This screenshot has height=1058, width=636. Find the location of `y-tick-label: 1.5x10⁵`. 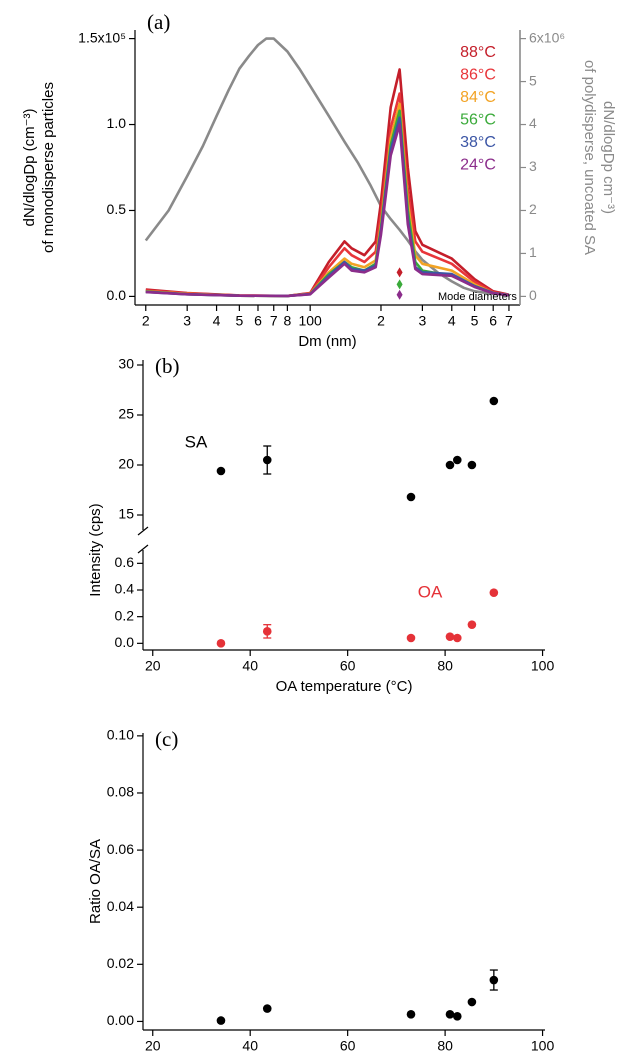

y-tick-label: 1.5x10⁵ is located at coordinates (102, 37).